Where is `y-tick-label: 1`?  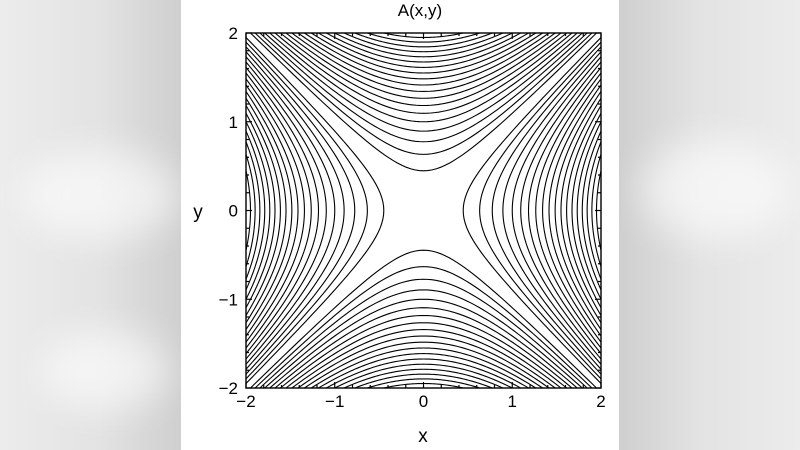
y-tick-label: 1 is located at coordinates (233, 122).